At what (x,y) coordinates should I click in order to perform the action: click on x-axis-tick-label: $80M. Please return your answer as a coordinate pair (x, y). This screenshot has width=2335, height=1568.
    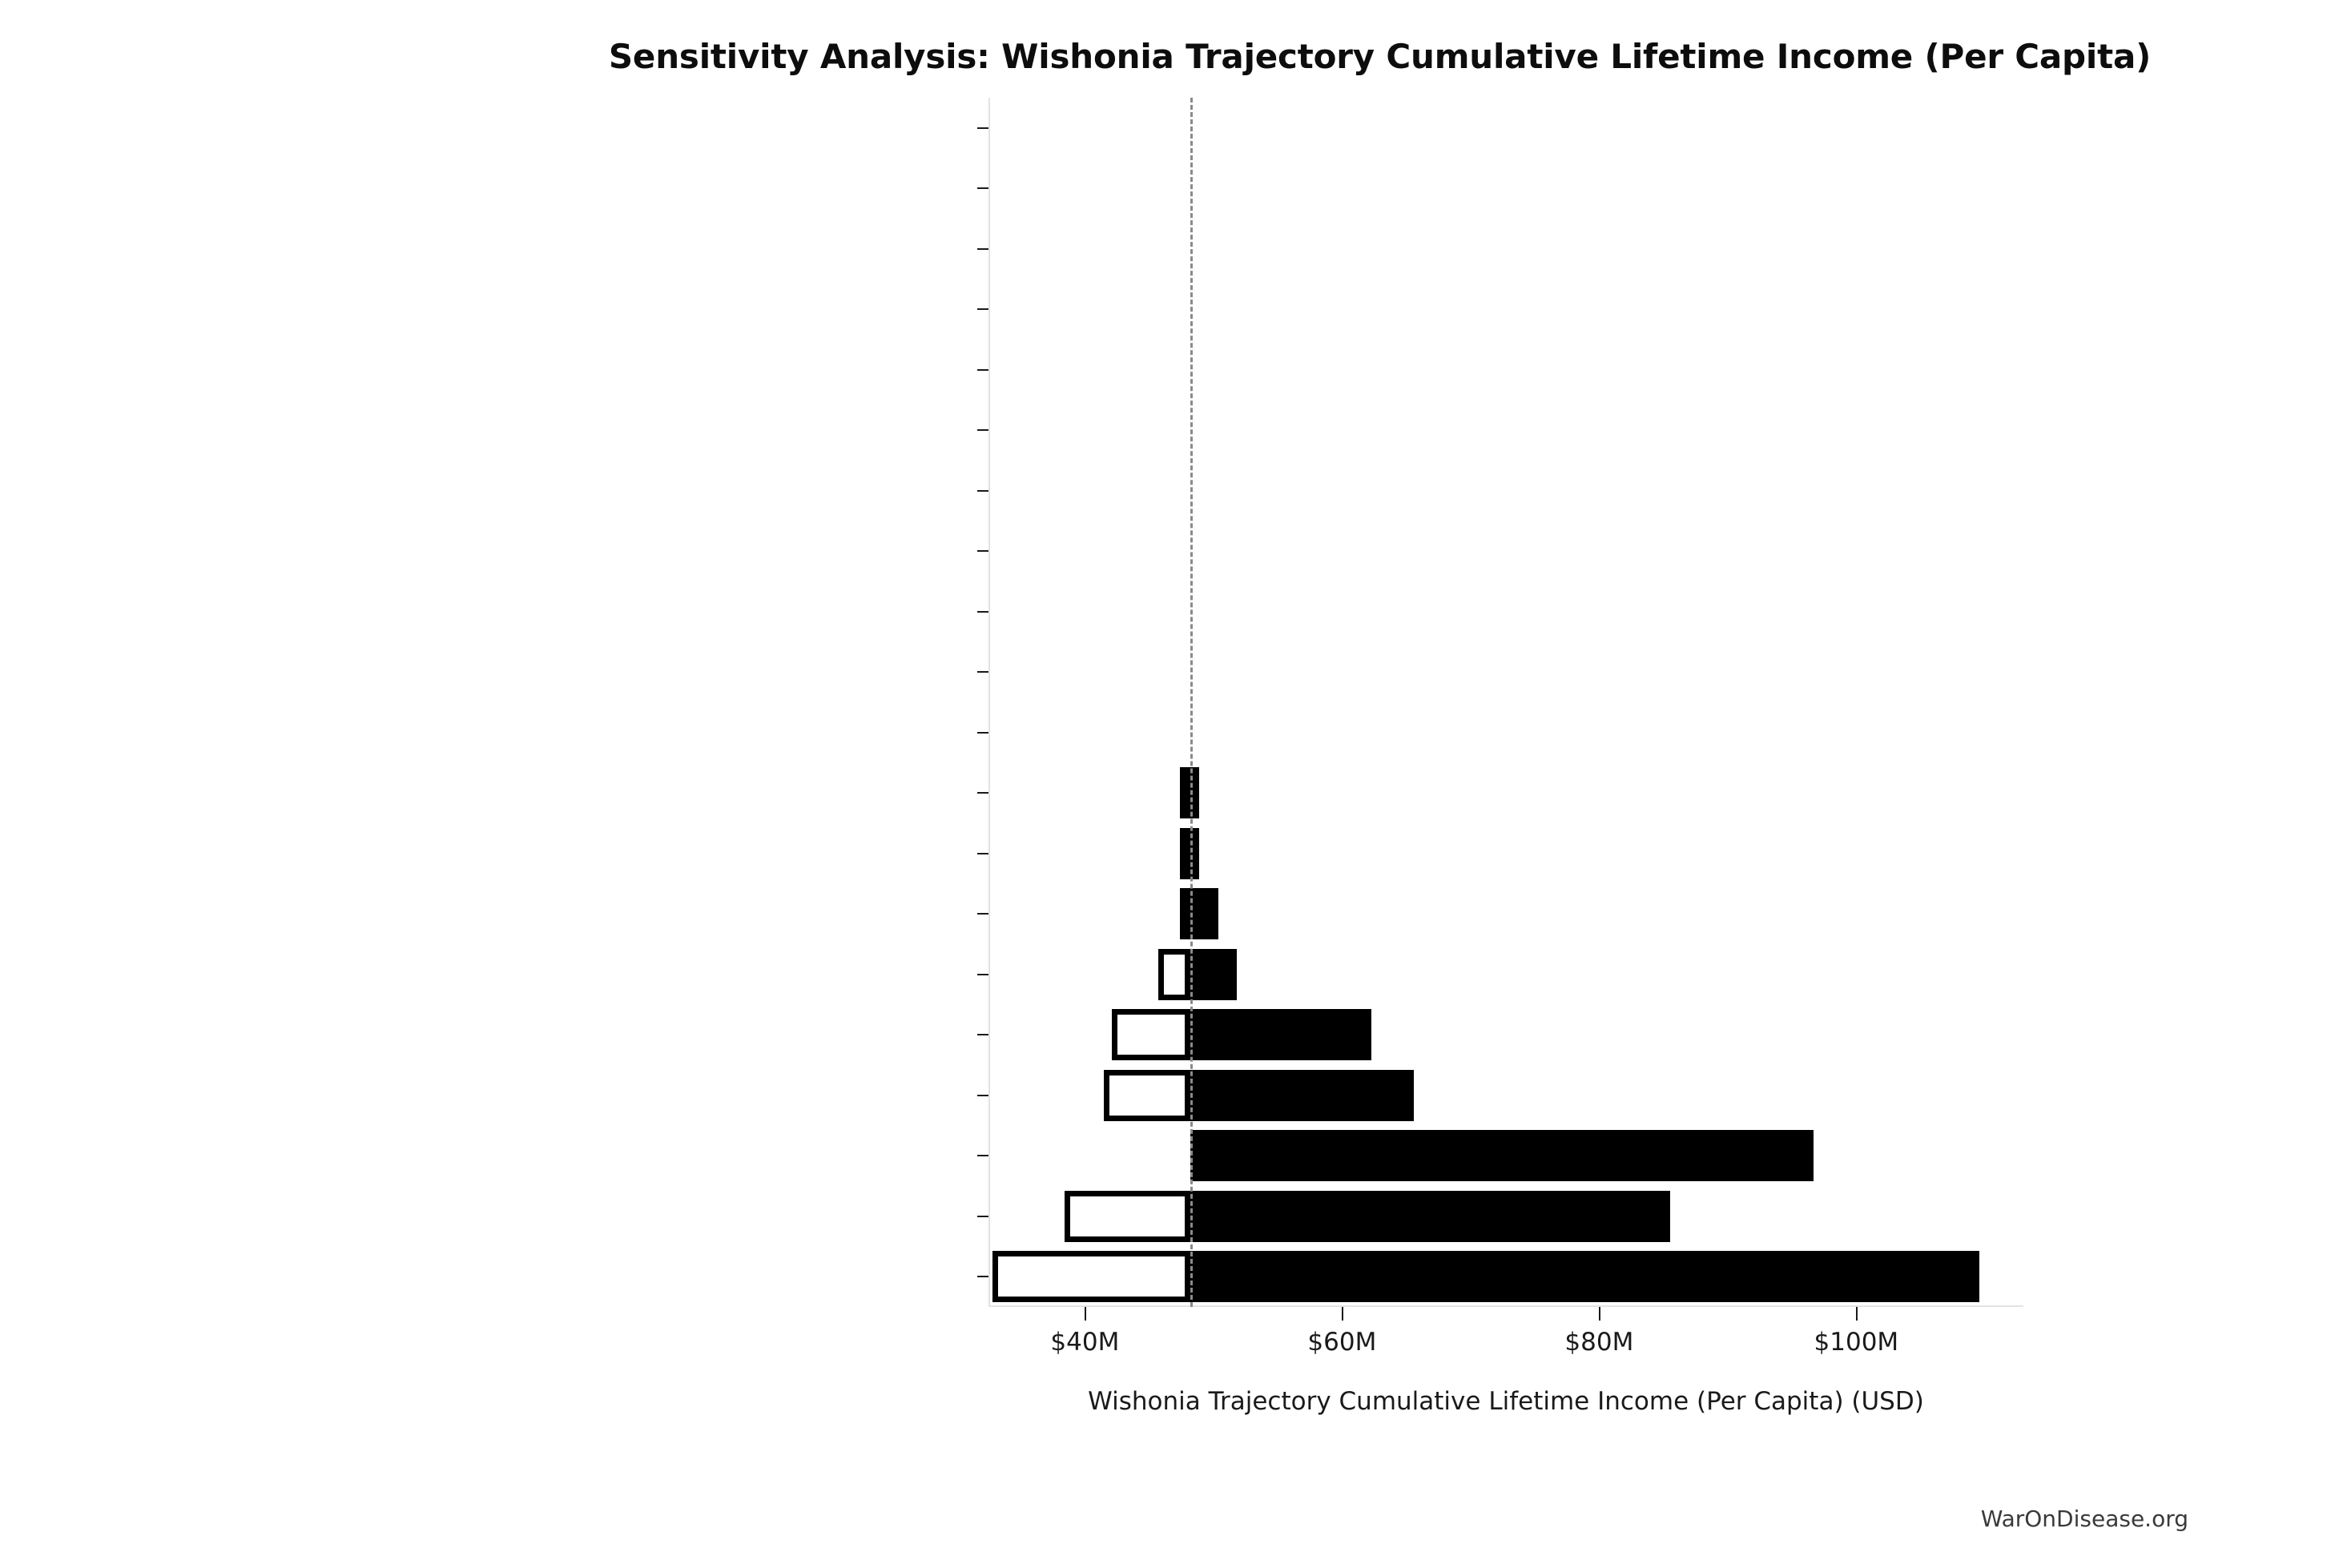
    Looking at the image, I should click on (1599, 1343).